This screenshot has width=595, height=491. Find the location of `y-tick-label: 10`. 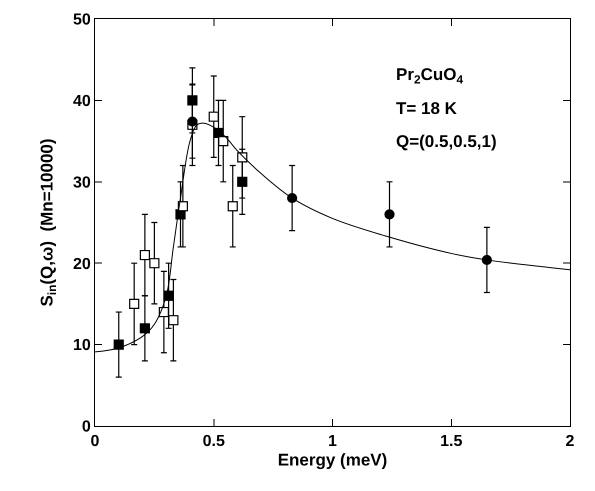

y-tick-label: 10 is located at coordinates (82, 345).